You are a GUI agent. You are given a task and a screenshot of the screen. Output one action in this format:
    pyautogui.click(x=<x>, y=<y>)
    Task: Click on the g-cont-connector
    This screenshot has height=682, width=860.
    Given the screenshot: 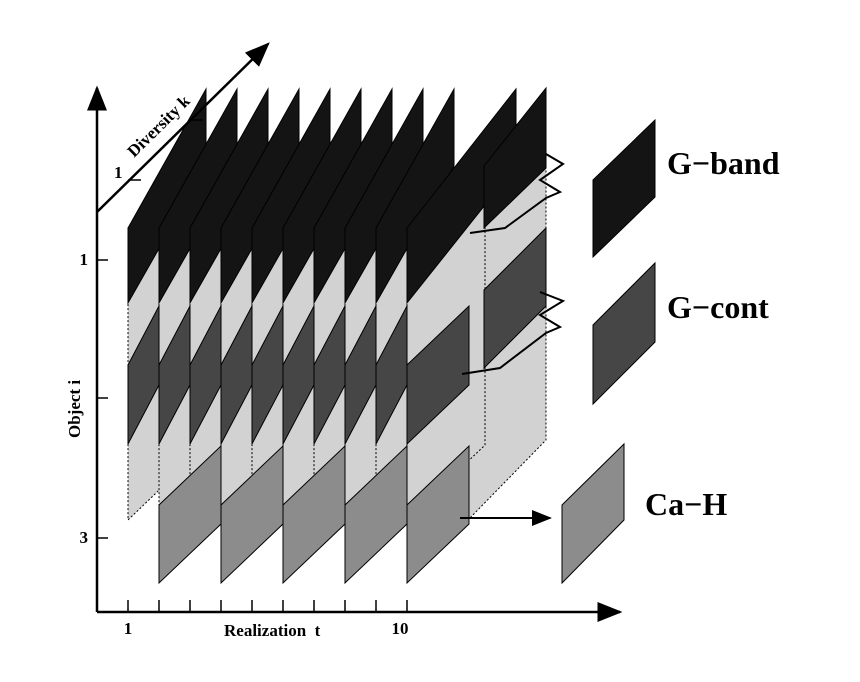 What is the action you would take?
    pyautogui.click(x=513, y=333)
    